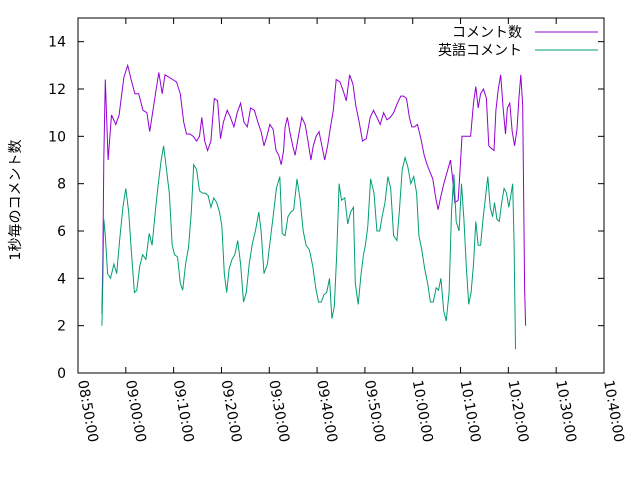  I want to click on x-tick-label: 09:50:00, so click(374, 411).